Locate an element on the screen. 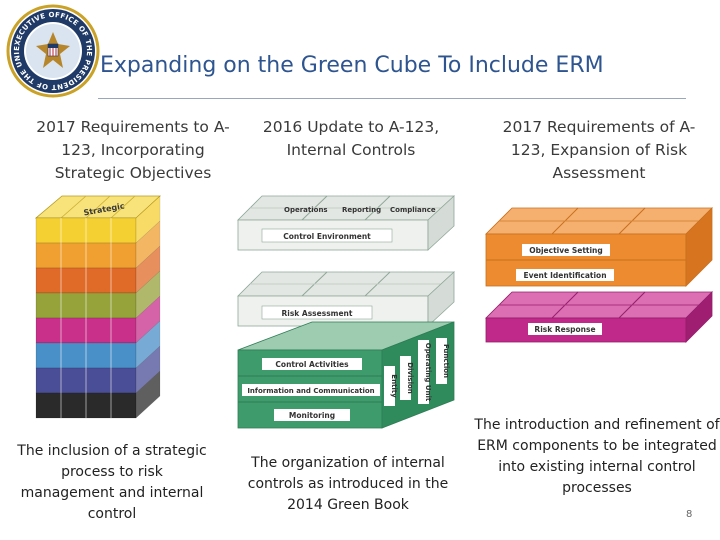  layer-control-activities: Control Activities is located at coordinates (312, 364).